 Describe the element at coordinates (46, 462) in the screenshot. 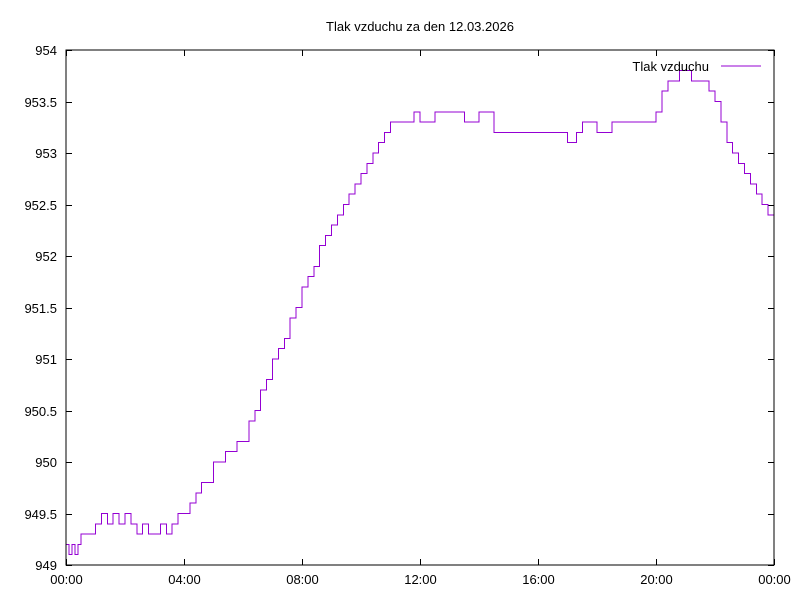

I see `y-tick-label: 950` at that location.